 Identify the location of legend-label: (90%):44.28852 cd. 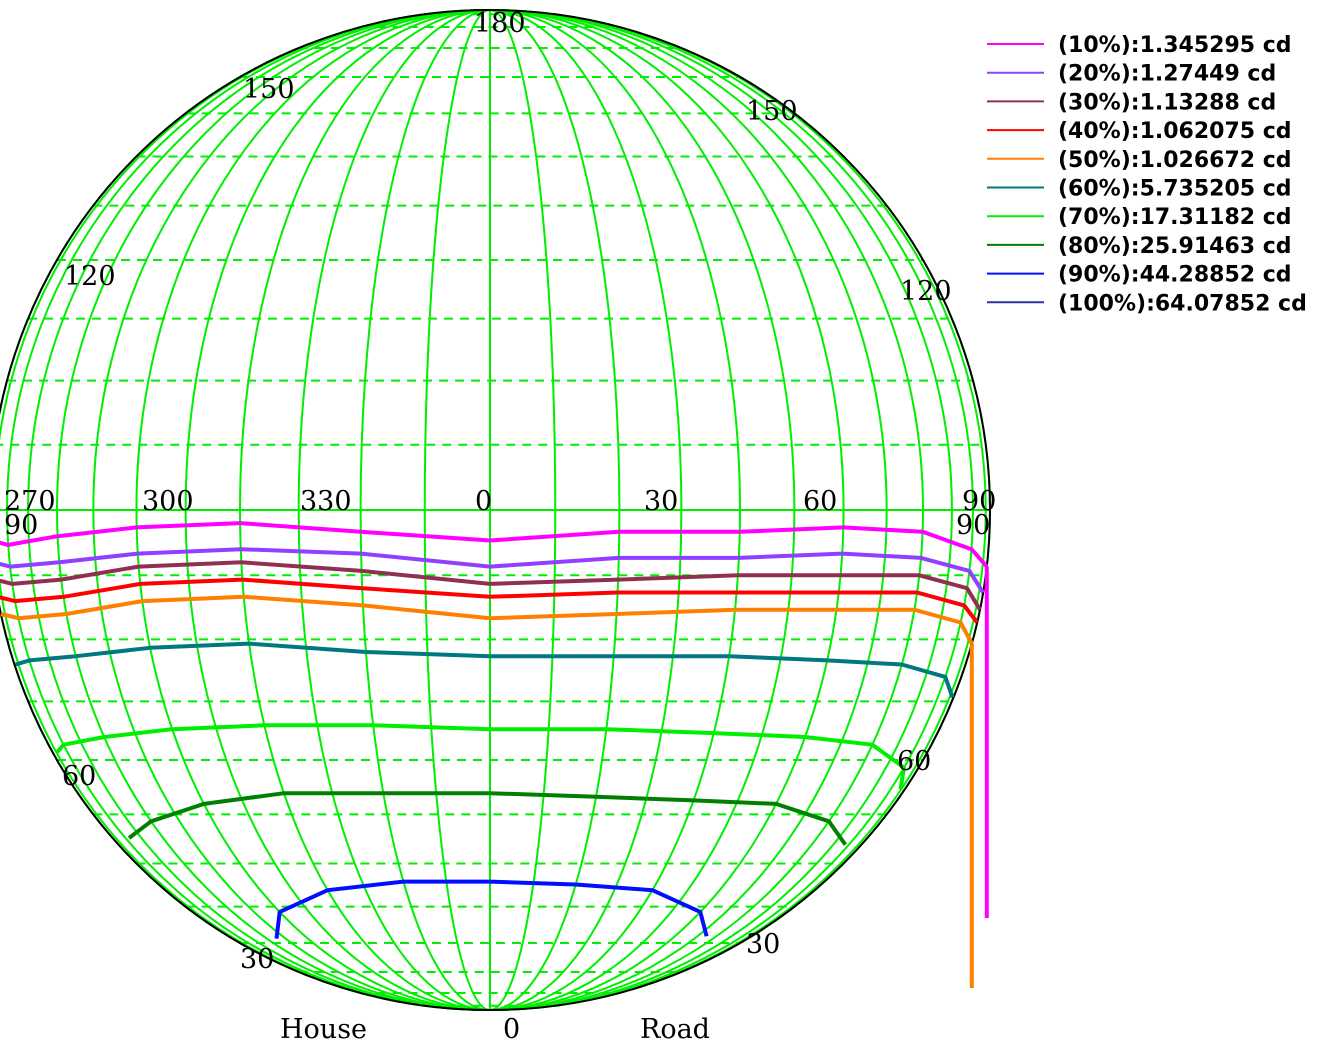
(1175, 275).